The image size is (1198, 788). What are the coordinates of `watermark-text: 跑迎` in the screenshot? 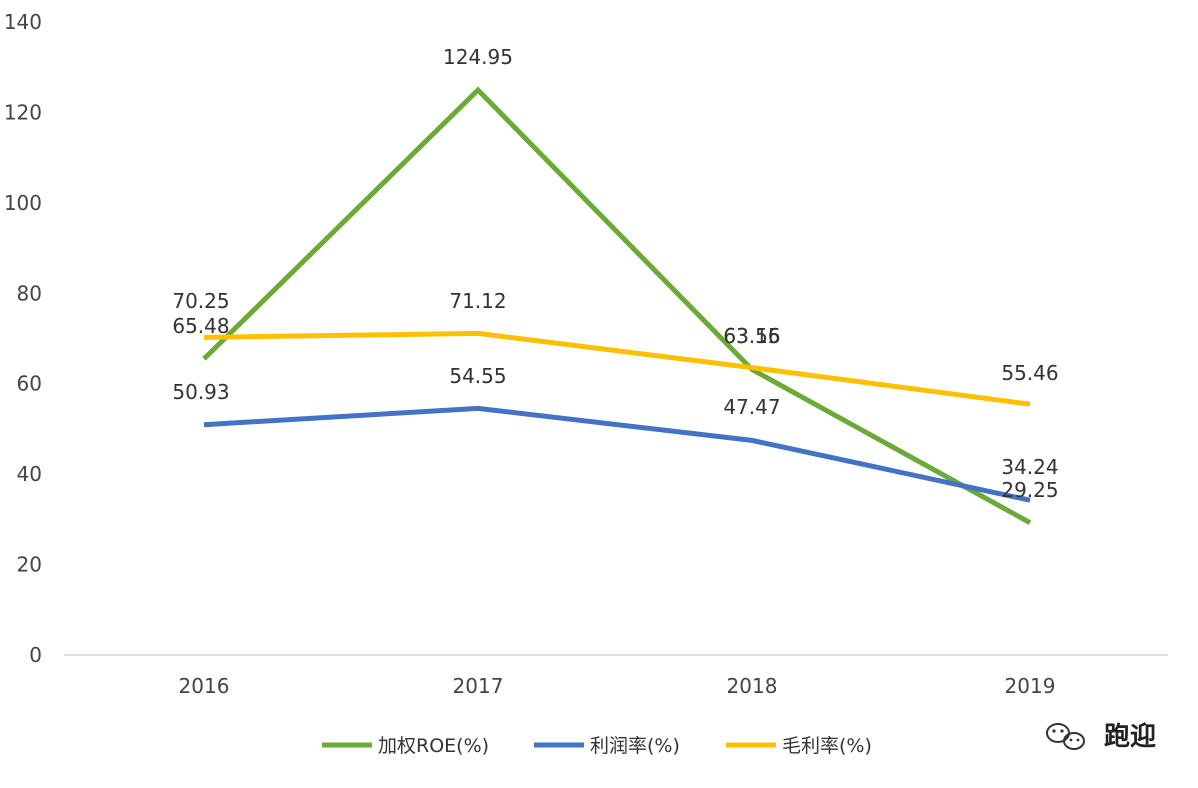 It's located at (1130, 736).